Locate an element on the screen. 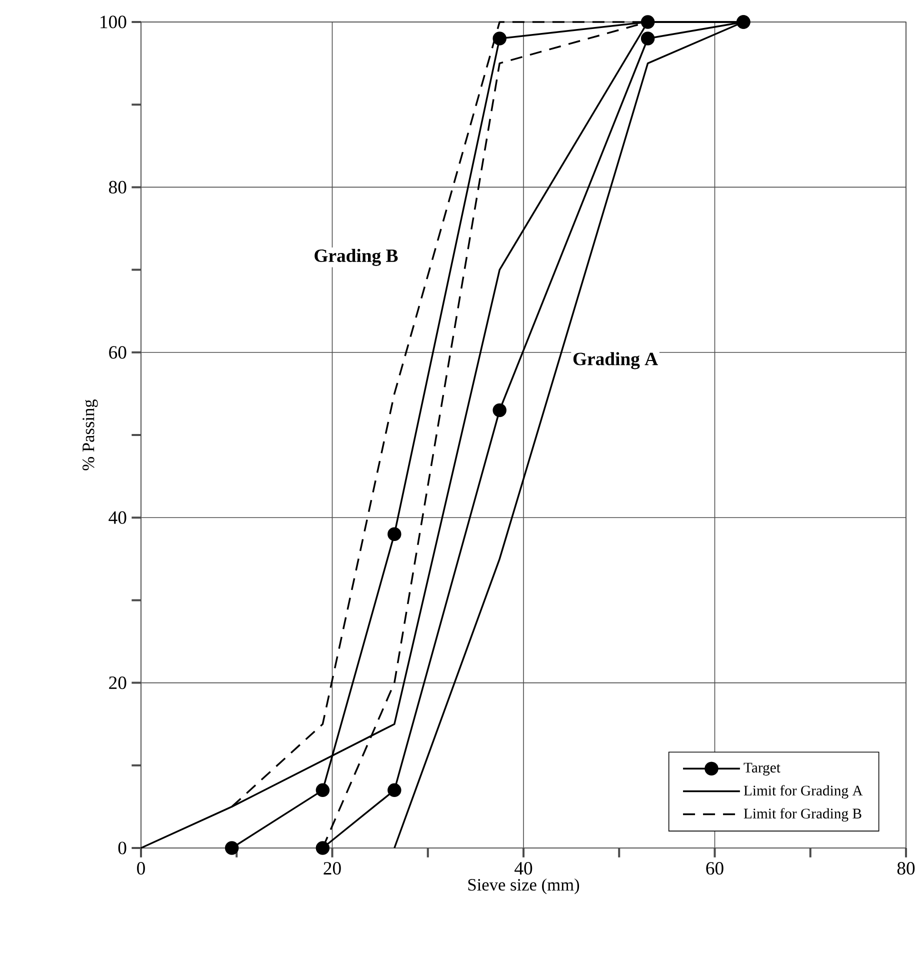  y-tick-label: 100 is located at coordinates (113, 22).